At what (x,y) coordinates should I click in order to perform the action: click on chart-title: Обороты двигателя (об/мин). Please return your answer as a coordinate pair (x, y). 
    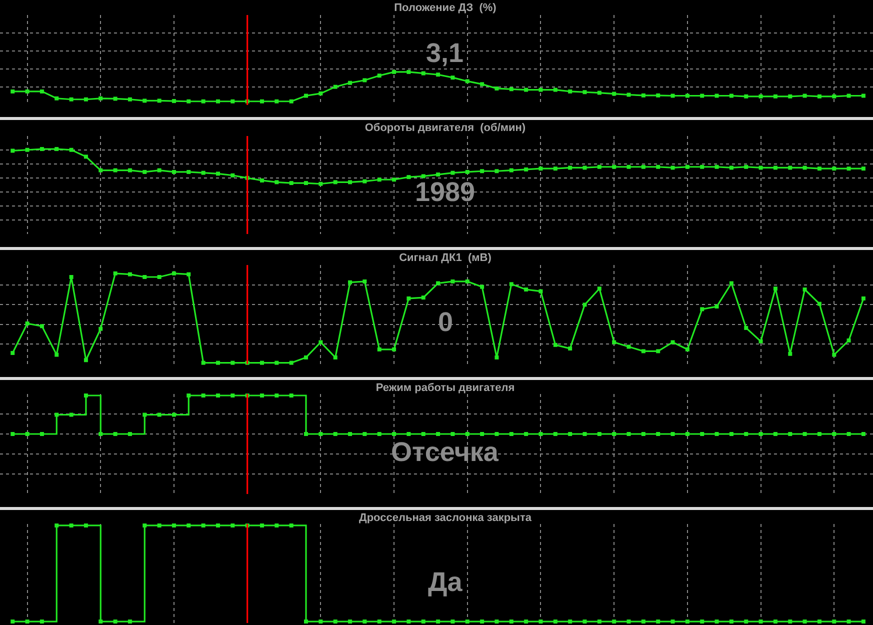
    Looking at the image, I should click on (445, 128).